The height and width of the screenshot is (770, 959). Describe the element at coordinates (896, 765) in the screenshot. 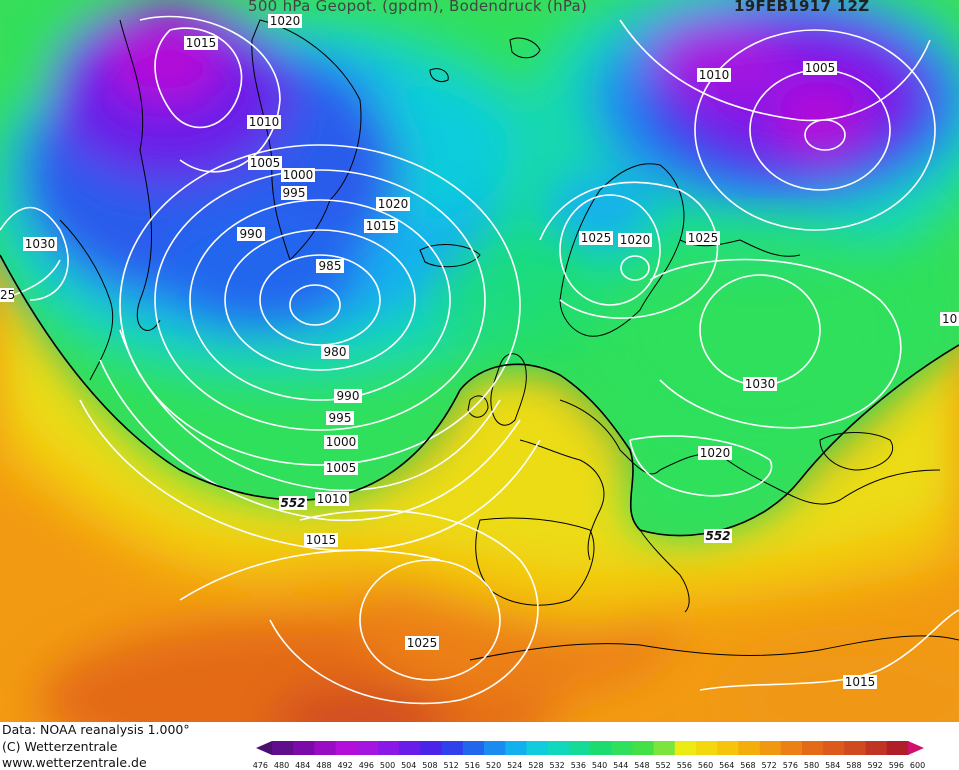

I see `scale-label: 596` at that location.